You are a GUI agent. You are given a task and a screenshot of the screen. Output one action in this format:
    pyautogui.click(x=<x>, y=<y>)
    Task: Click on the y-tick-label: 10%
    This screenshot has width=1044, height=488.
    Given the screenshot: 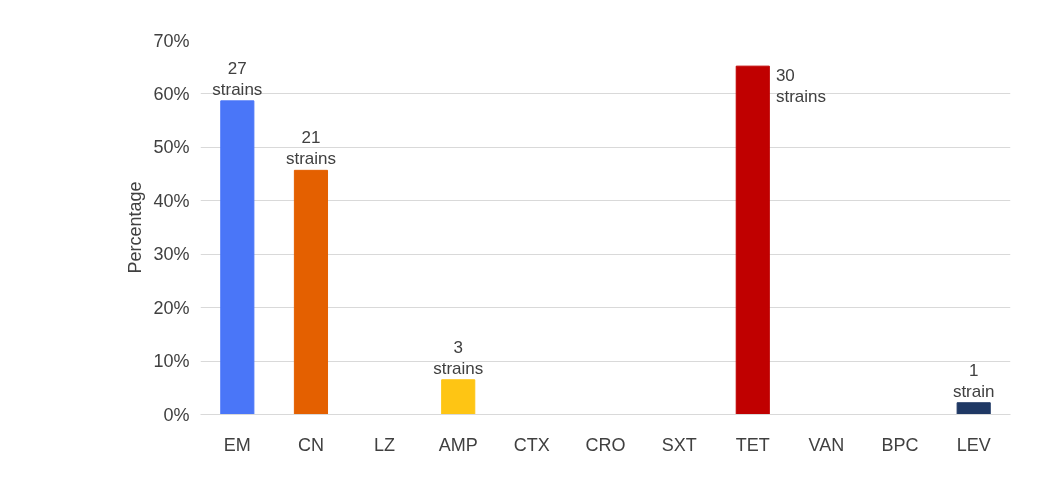 What is the action you would take?
    pyautogui.click(x=171, y=361)
    